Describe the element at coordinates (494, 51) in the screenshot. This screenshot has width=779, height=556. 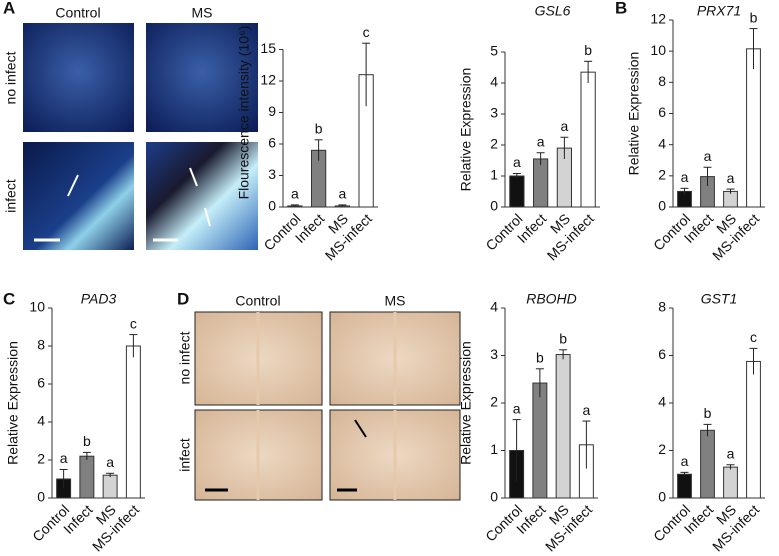
I see `y-tick-label: 5` at that location.